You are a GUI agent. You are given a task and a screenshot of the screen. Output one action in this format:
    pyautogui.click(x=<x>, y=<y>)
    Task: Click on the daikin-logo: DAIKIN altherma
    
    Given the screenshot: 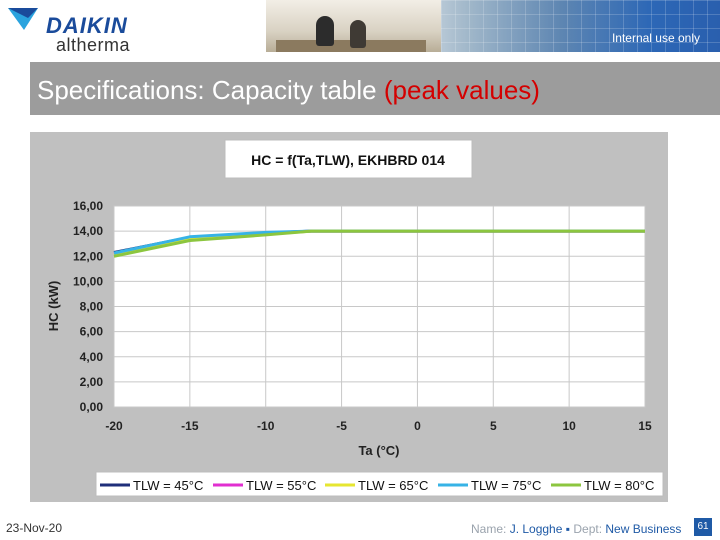 What is the action you would take?
    pyautogui.click(x=91, y=30)
    